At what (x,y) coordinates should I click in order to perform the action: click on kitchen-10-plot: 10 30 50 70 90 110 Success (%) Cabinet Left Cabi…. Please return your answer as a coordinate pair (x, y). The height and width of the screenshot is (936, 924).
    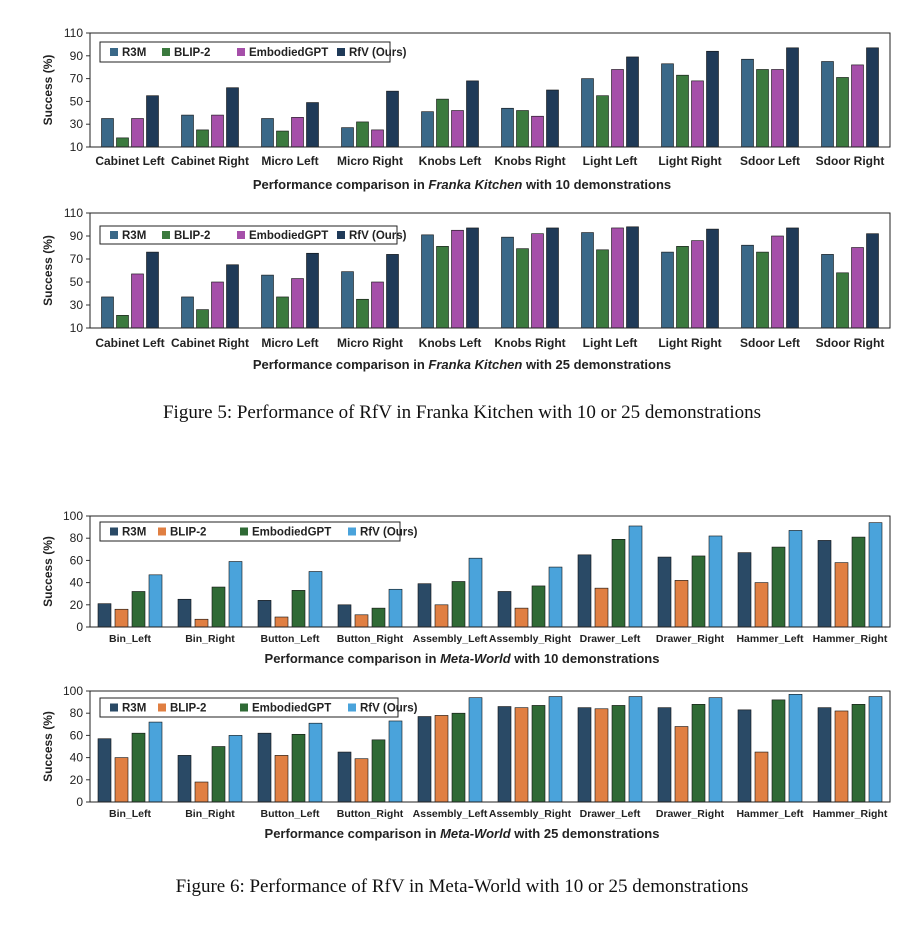
    Looking at the image, I should click on (466, 97).